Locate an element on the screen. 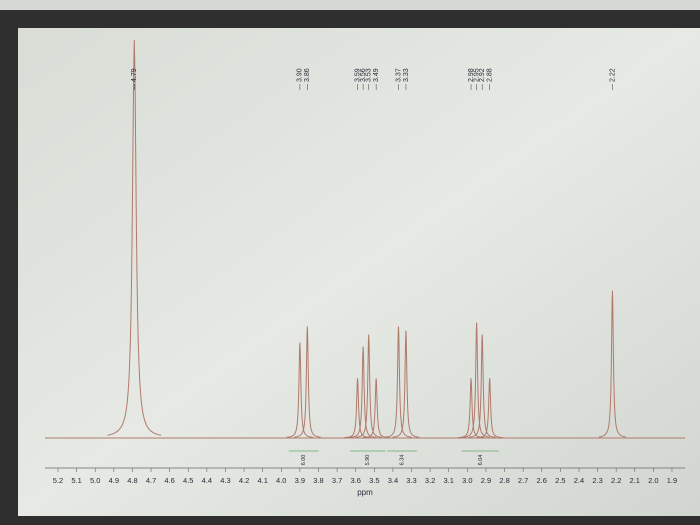 Image resolution: width=700 pixels, height=525 pixels. x-tick-label: 4.5 is located at coordinates (188, 480).